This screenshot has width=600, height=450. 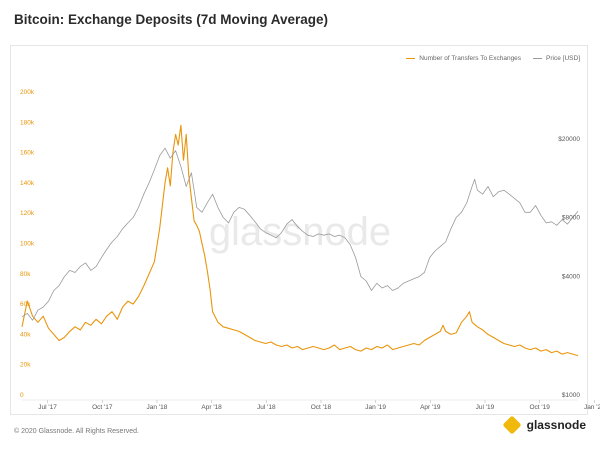 What do you see at coordinates (47, 407) in the screenshot?
I see `x-tick-label: Jul '17` at bounding box center [47, 407].